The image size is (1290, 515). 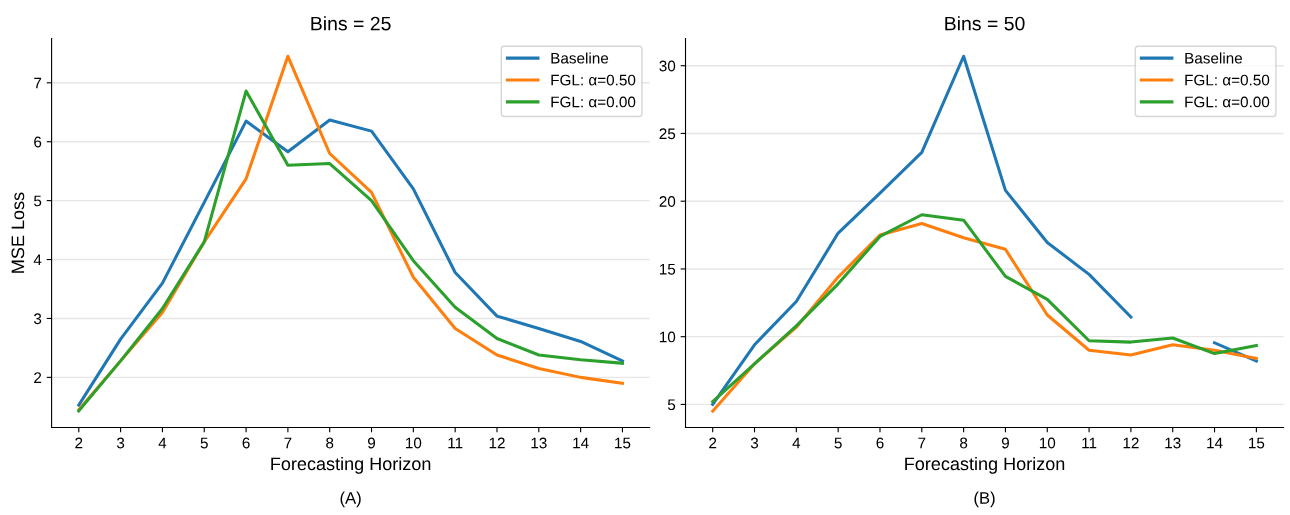 What do you see at coordinates (667, 337) in the screenshot?
I see `y-tick-label: 10` at bounding box center [667, 337].